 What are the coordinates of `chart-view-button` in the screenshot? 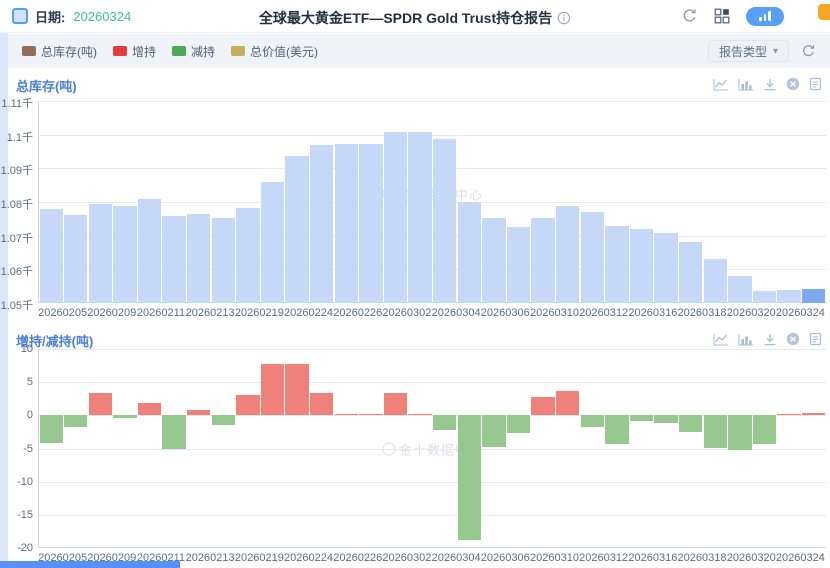 It's located at (765, 16).